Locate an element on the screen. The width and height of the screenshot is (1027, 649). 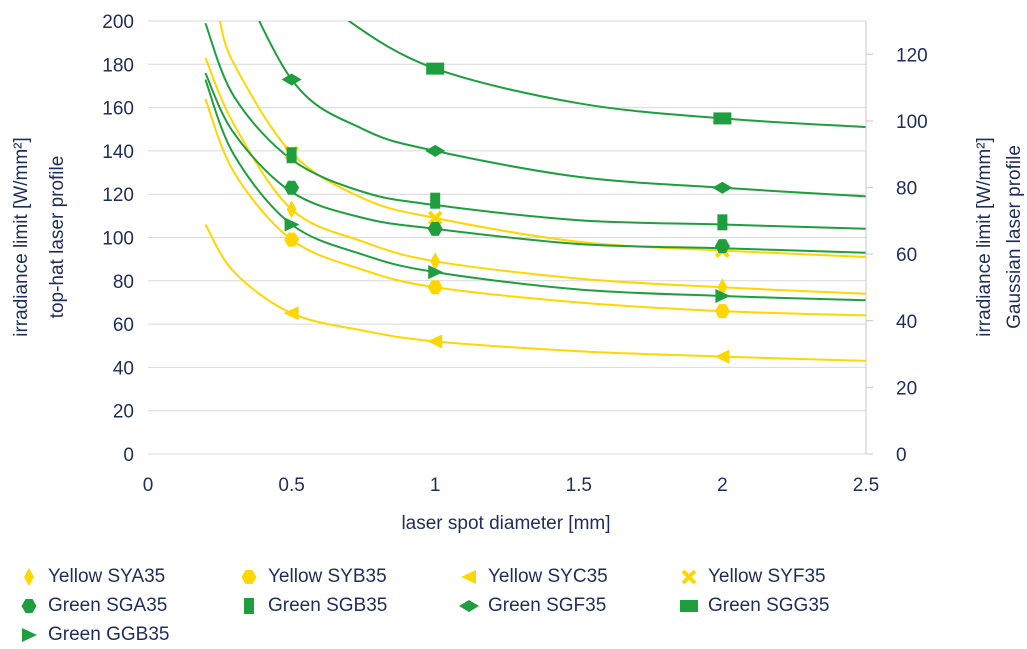
marker-yellow-sya35-shape is located at coordinates (435, 261).